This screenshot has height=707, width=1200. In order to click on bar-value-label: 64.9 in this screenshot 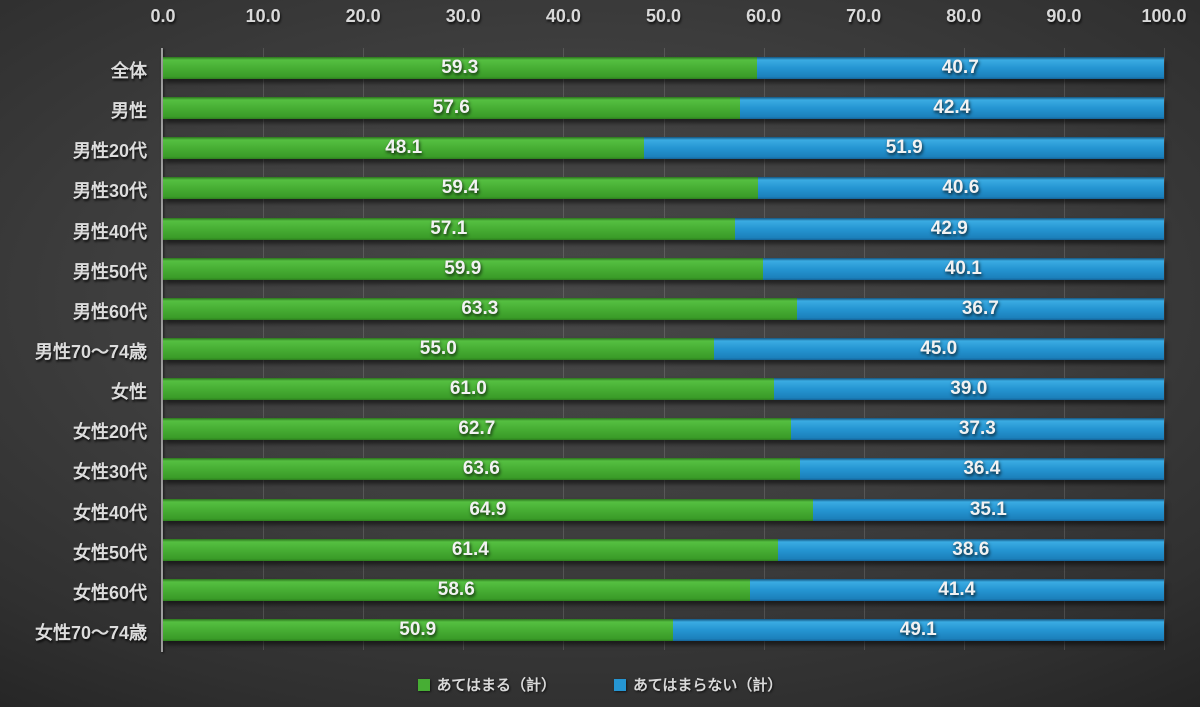, I will do `click(488, 509)`.